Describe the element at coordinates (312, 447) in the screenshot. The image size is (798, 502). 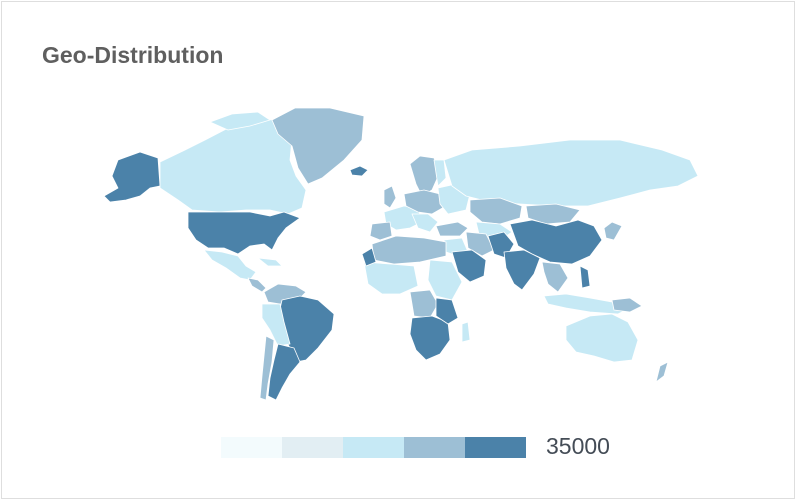
I see `legend-swatch-low` at that location.